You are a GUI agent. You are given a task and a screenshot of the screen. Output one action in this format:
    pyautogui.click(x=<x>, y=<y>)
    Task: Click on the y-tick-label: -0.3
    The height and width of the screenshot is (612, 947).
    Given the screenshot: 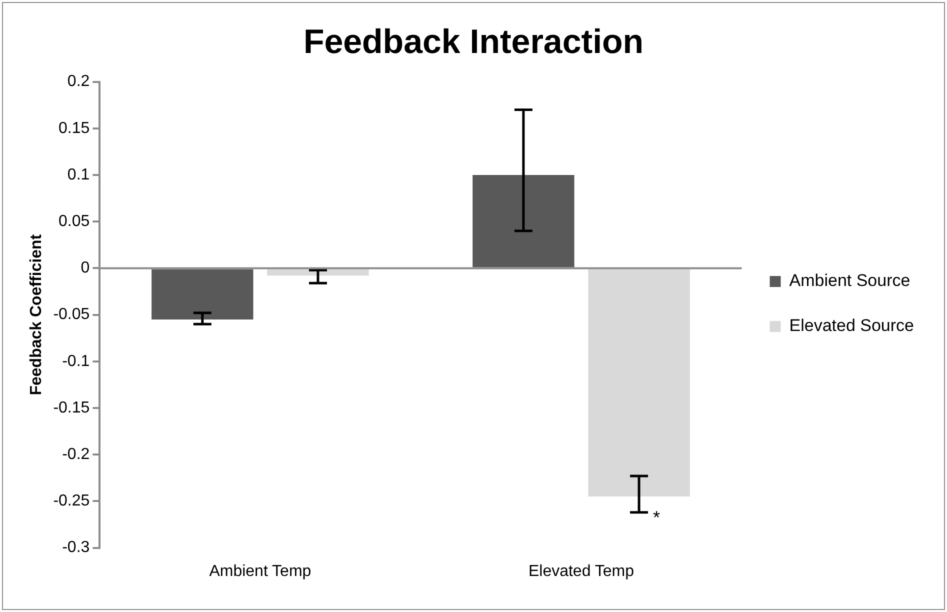 What is the action you would take?
    pyautogui.click(x=76, y=547)
    